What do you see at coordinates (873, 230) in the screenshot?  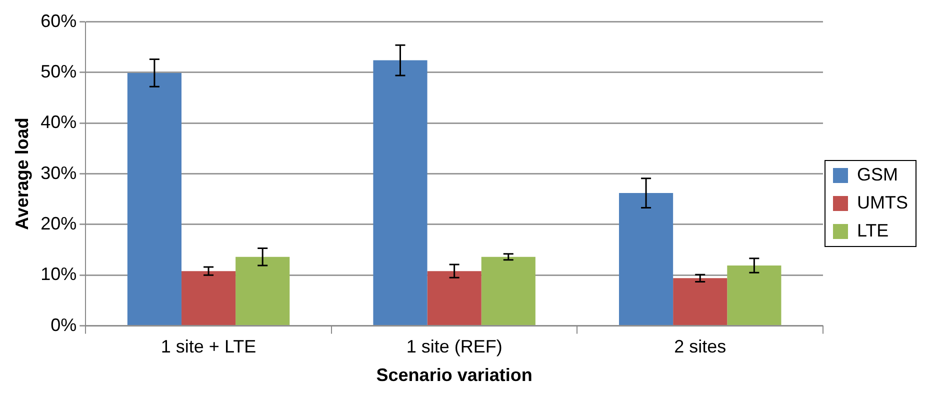 I see `legend-label: LTE` at bounding box center [873, 230].